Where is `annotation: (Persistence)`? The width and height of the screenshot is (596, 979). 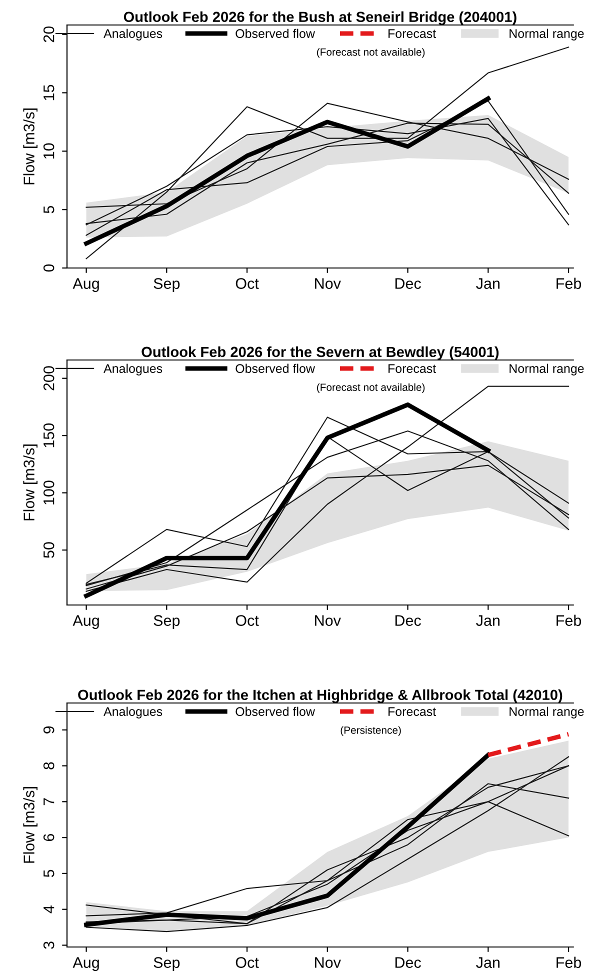 annotation: (Persistence) is located at coordinates (370, 731).